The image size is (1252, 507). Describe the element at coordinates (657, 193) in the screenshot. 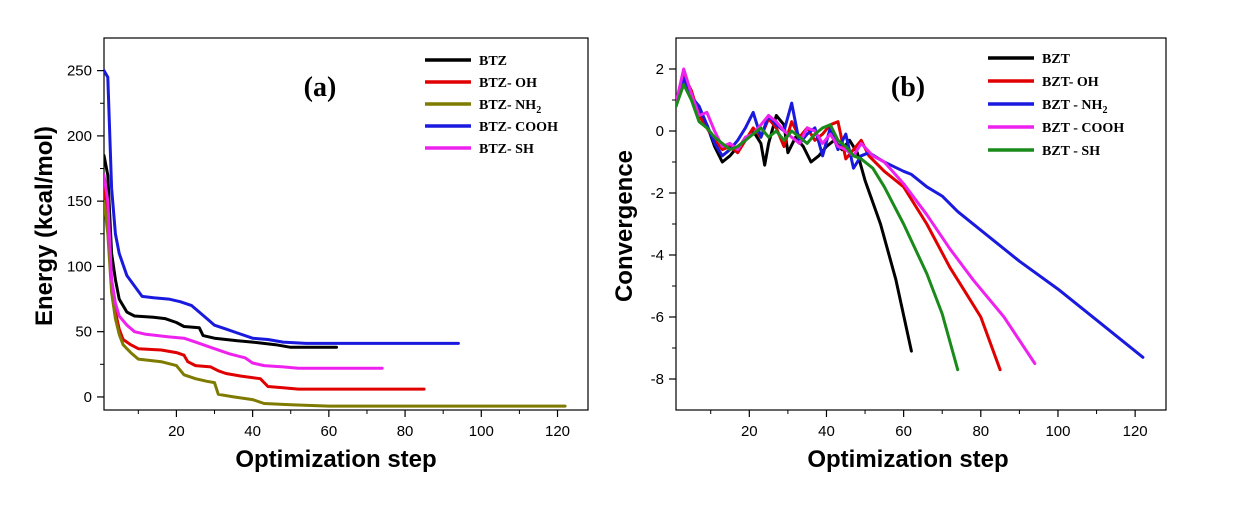

I see `y-tick-label: -2` at that location.